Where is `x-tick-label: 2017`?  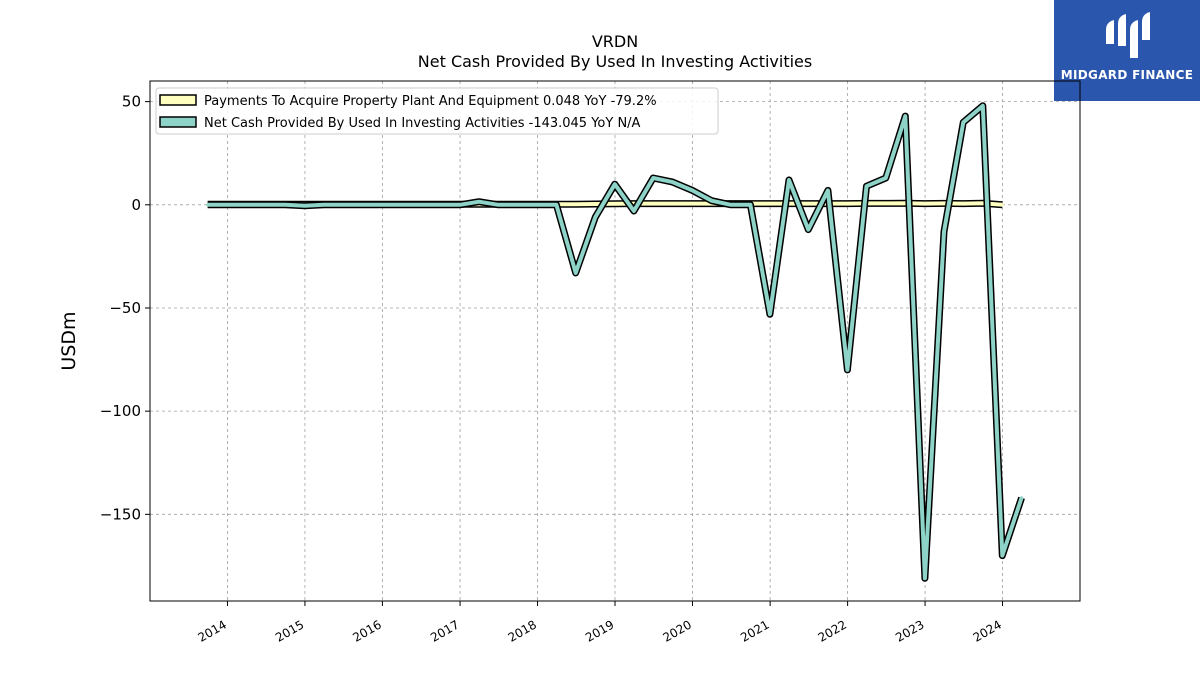 x-tick-label: 2017 is located at coordinates (444, 630).